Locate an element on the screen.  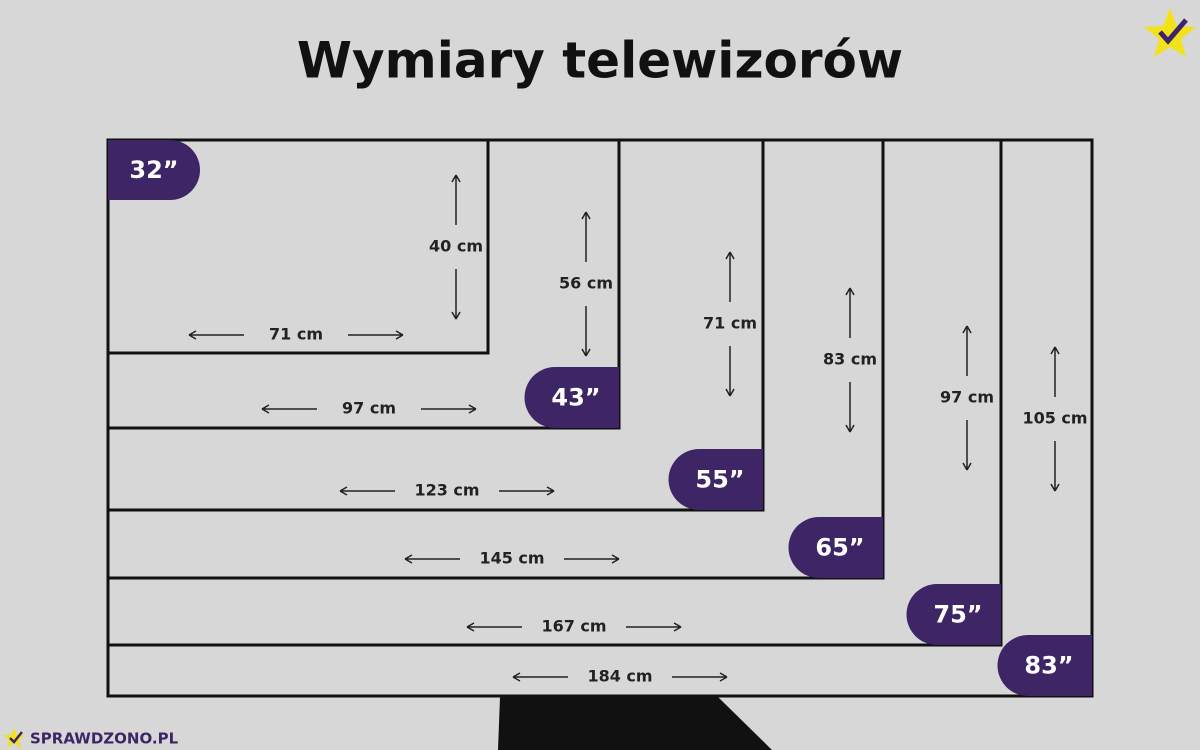
brand-text: SPRAWDZONO.PL is located at coordinates (104, 739).